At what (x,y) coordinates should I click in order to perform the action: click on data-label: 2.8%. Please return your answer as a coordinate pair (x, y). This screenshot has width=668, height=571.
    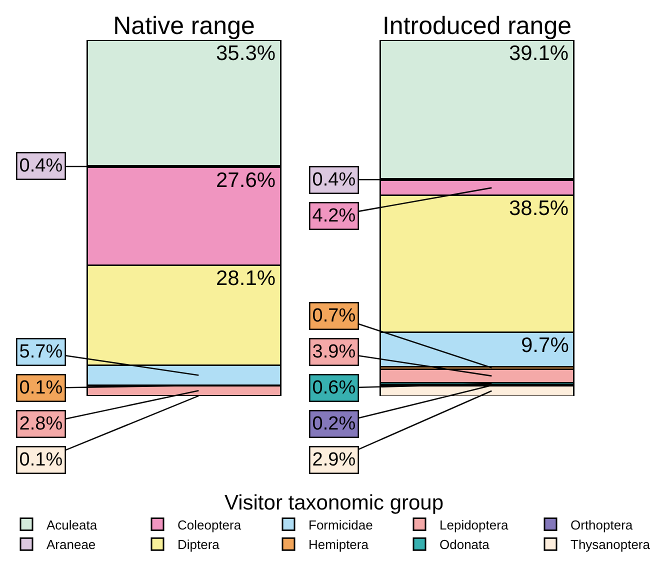
    Looking at the image, I should click on (41, 423).